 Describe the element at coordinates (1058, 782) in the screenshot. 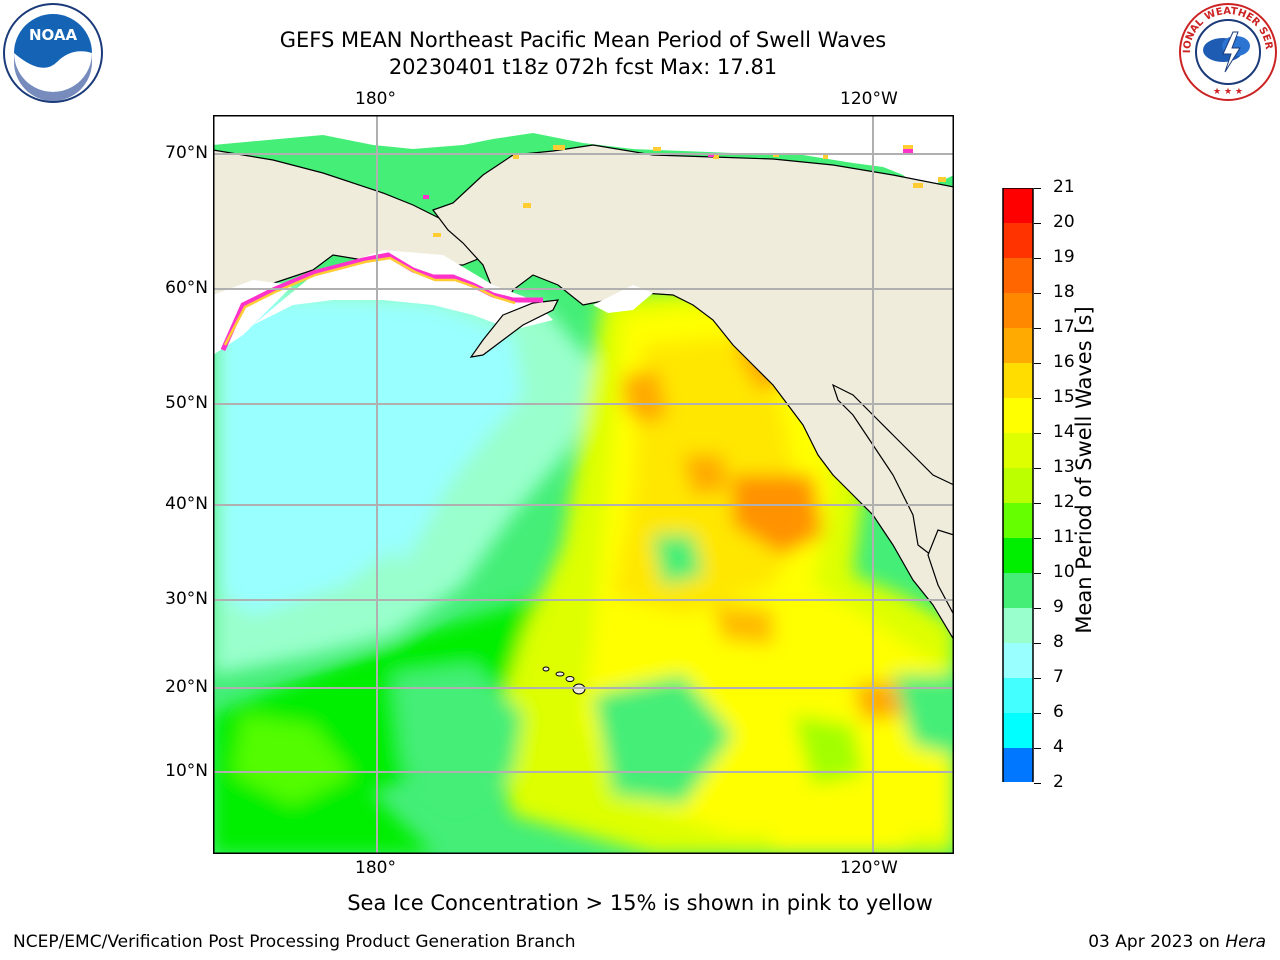

I see `colorbar-tick-label: 2` at that location.